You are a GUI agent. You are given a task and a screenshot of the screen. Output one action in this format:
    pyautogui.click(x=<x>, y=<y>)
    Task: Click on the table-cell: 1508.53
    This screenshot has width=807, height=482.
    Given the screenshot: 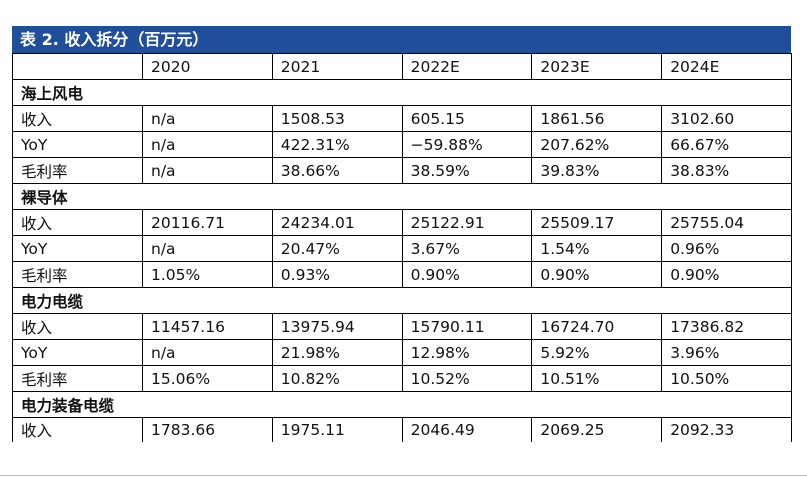 What is the action you would take?
    pyautogui.click(x=337, y=118)
    